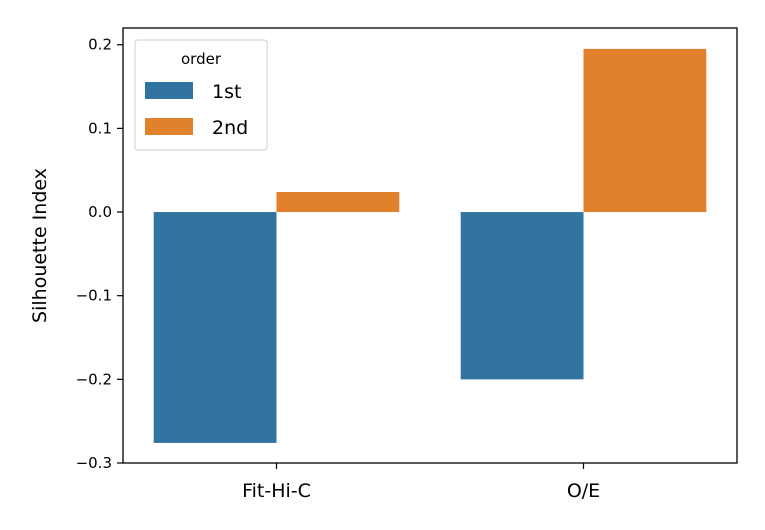  I want to click on legend-title: order, so click(201, 59).